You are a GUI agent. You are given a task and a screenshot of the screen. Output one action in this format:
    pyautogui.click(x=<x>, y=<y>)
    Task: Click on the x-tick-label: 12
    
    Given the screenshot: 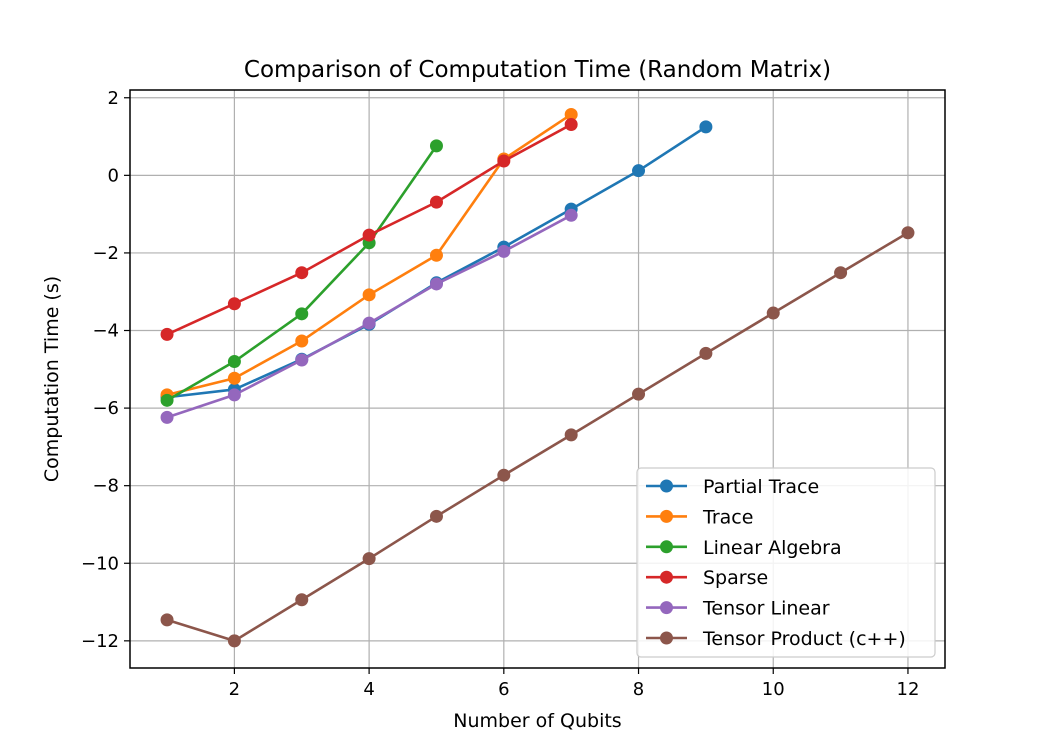 What is the action you would take?
    pyautogui.click(x=908, y=689)
    